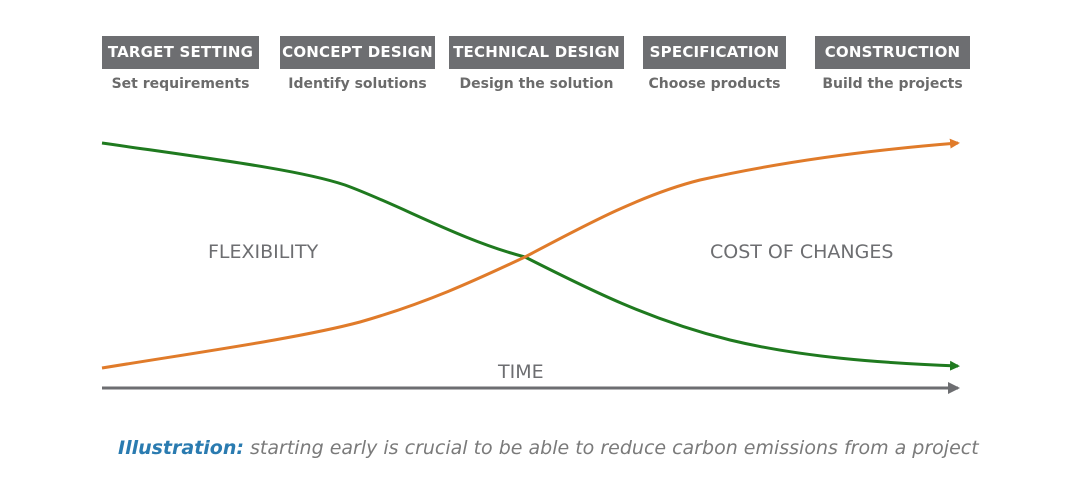  What do you see at coordinates (536, 52) in the screenshot?
I see `phase-header: TECHNICAL DESIGN` at bounding box center [536, 52].